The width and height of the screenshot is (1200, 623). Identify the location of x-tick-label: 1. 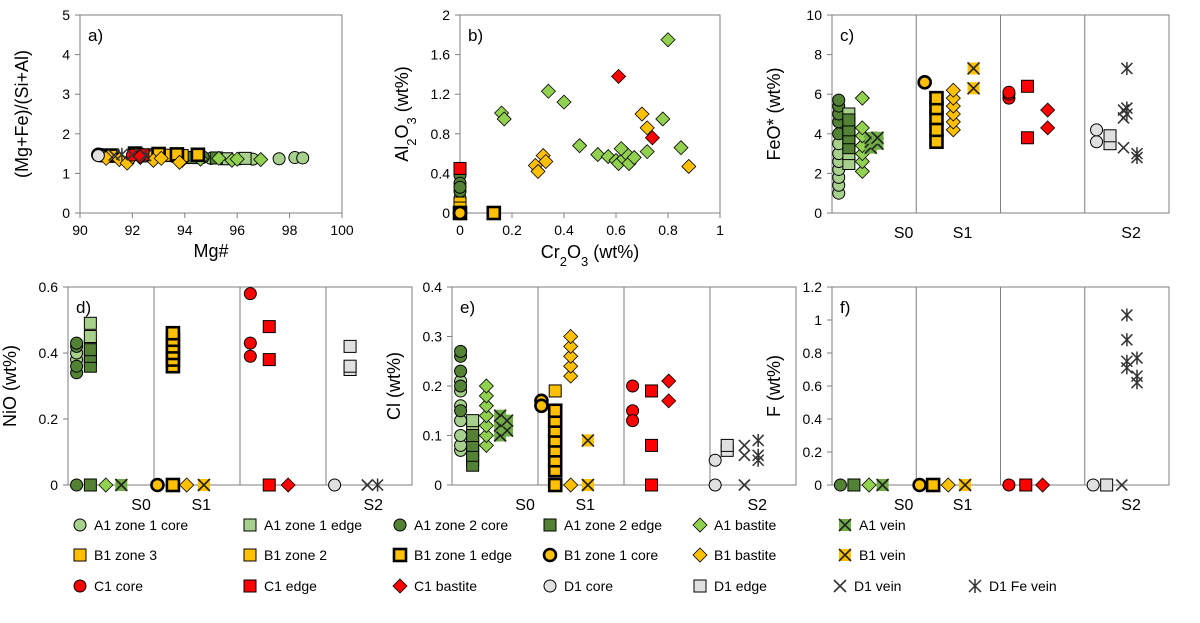
(720, 230).